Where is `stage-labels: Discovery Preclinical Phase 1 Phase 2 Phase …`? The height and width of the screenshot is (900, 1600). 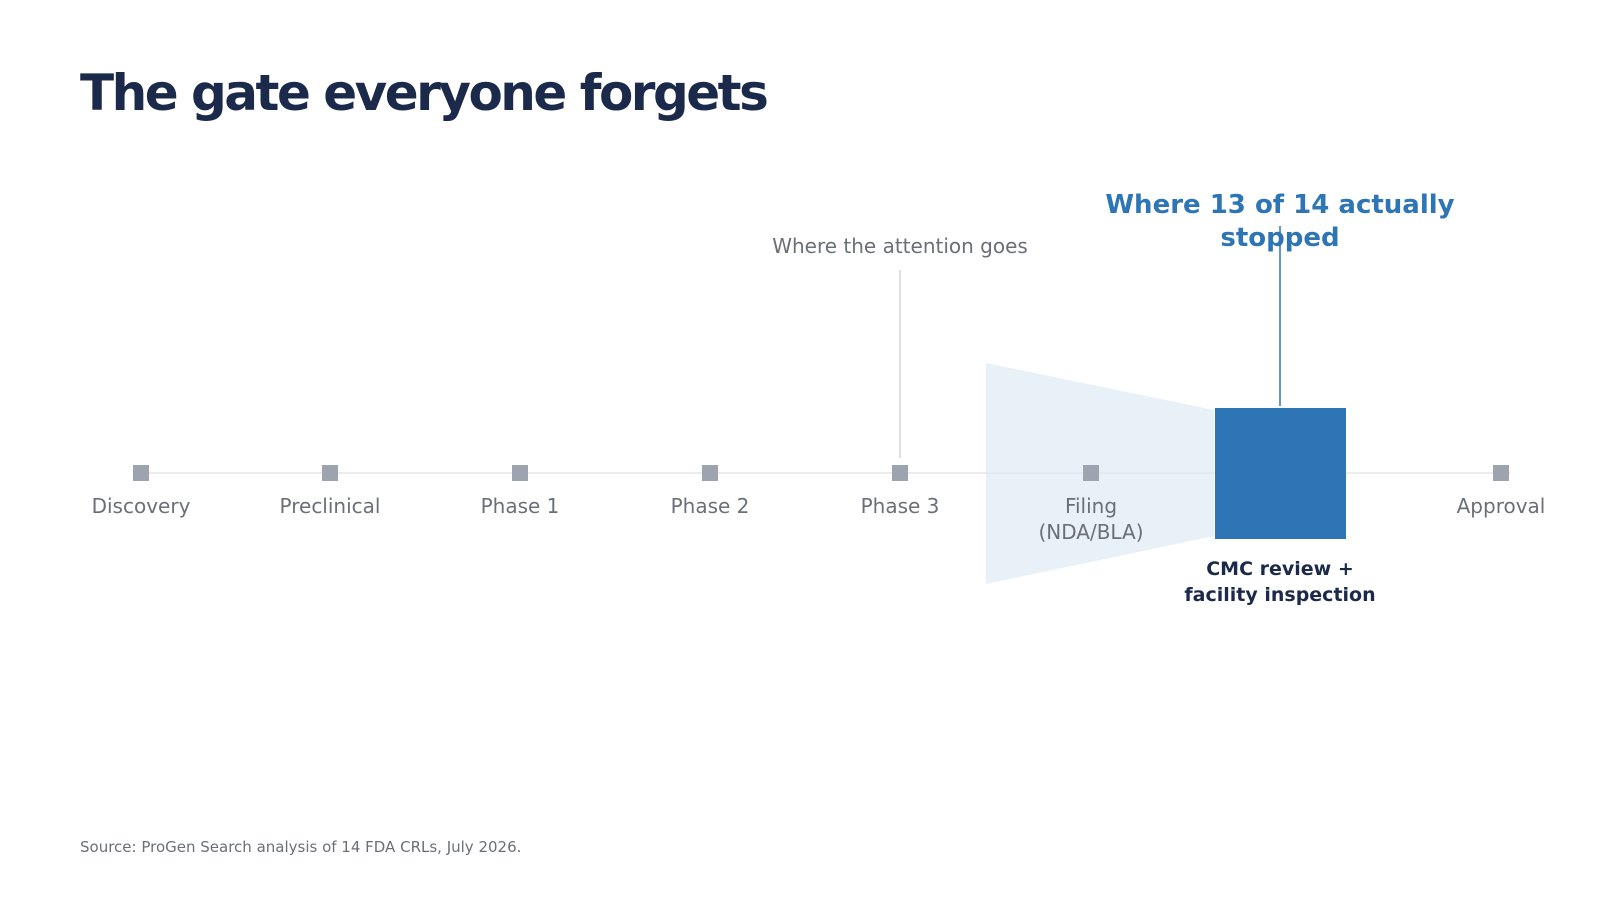 stage-labels: Discovery Preclinical Phase 1 Phase 2 Phase … is located at coordinates (819, 519).